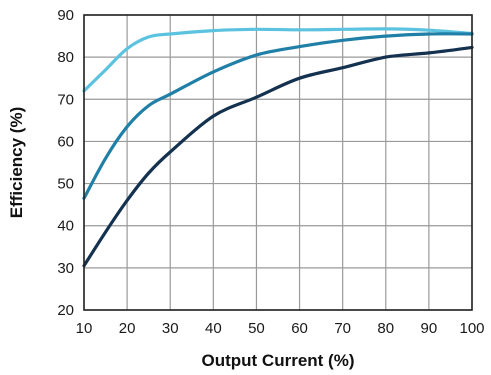  What do you see at coordinates (65, 268) in the screenshot?
I see `y-tick-label: 30` at bounding box center [65, 268].